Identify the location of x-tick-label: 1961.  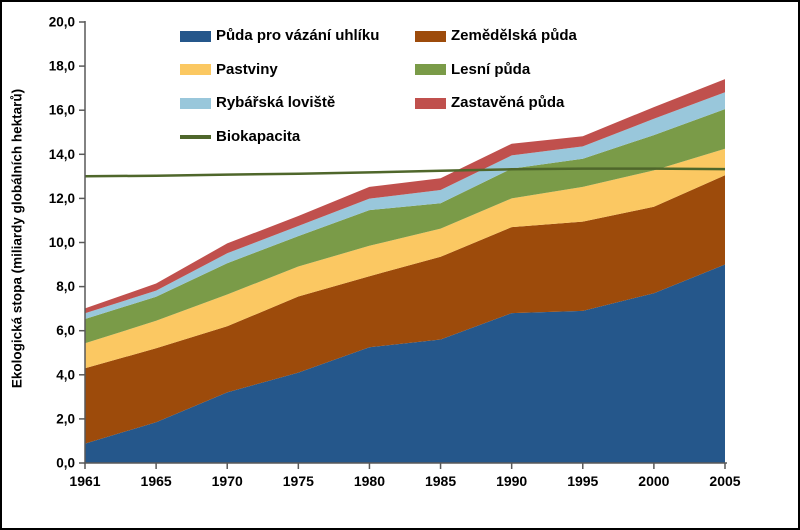
(84, 481).